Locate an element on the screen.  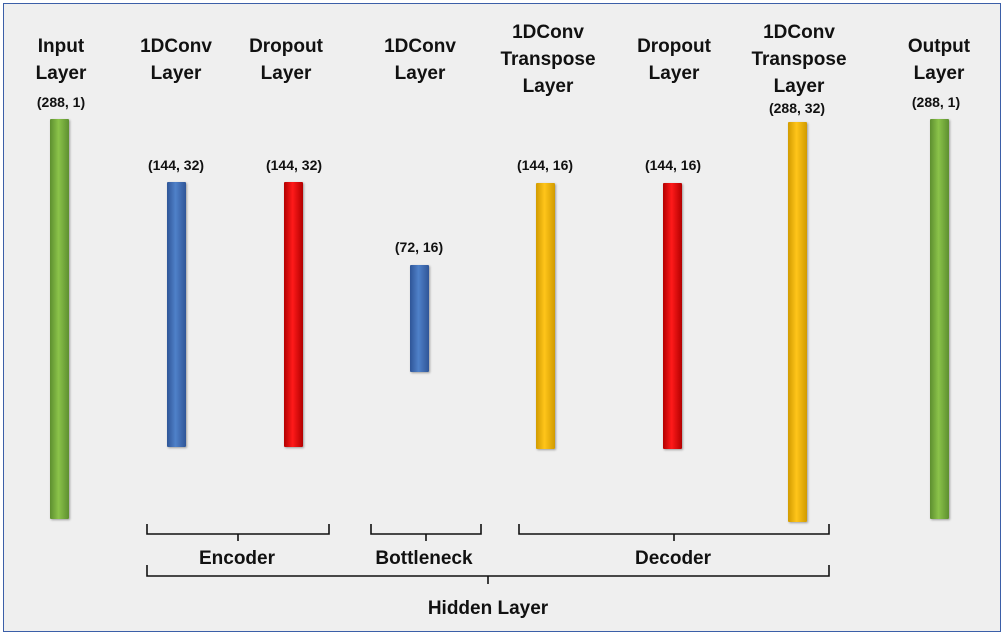
bottleneck-brace is located at coordinates (426, 532).